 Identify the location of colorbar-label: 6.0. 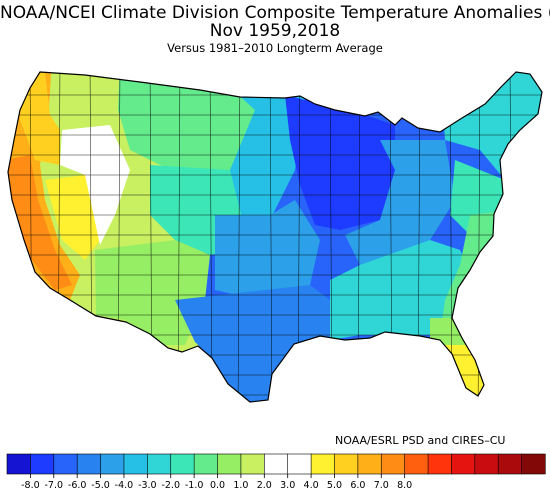
(357, 485).